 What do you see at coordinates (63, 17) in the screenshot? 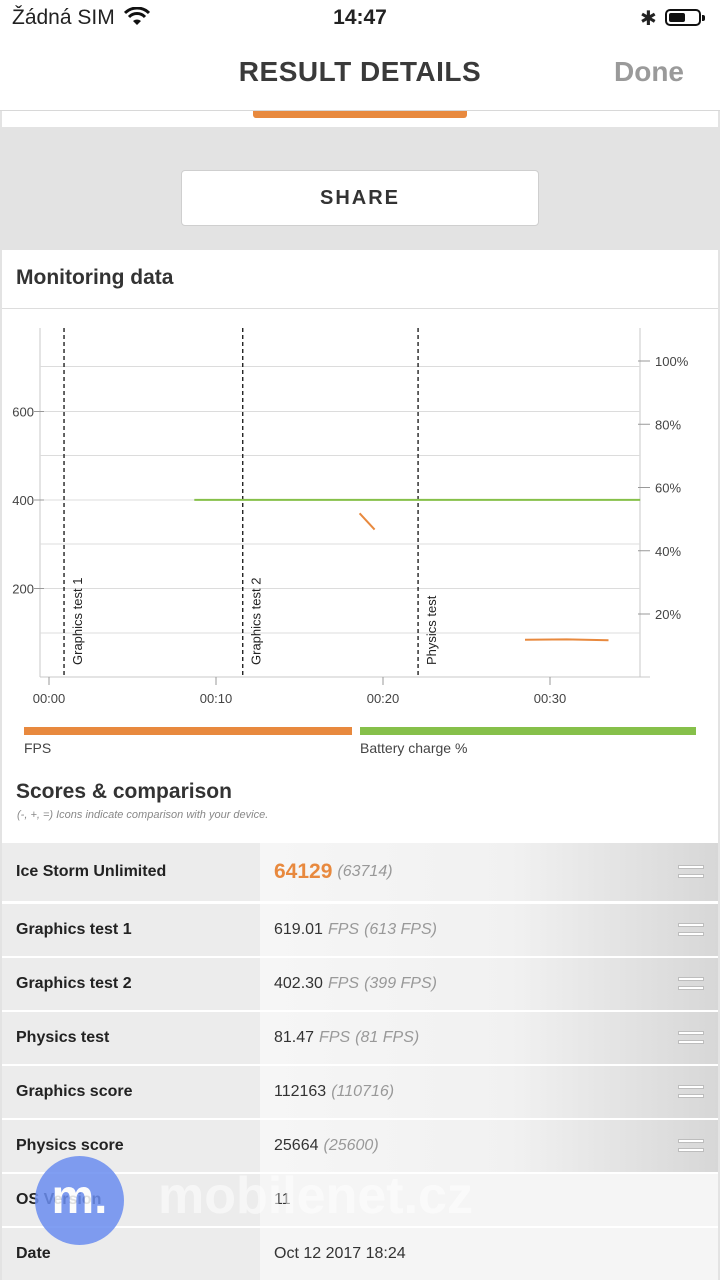
I see `carrier-label: Žádná SIM` at bounding box center [63, 17].